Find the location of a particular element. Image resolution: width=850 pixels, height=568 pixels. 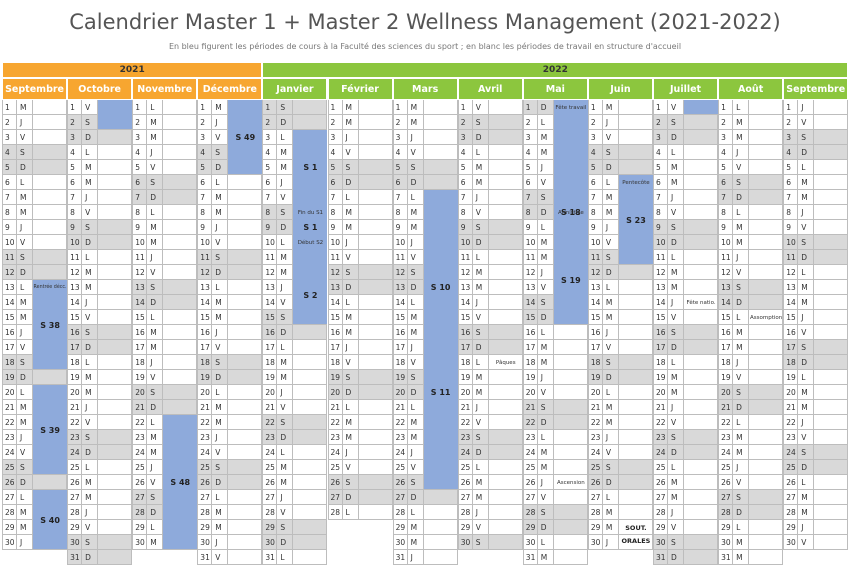

year-band: 2021 is located at coordinates (132, 70).